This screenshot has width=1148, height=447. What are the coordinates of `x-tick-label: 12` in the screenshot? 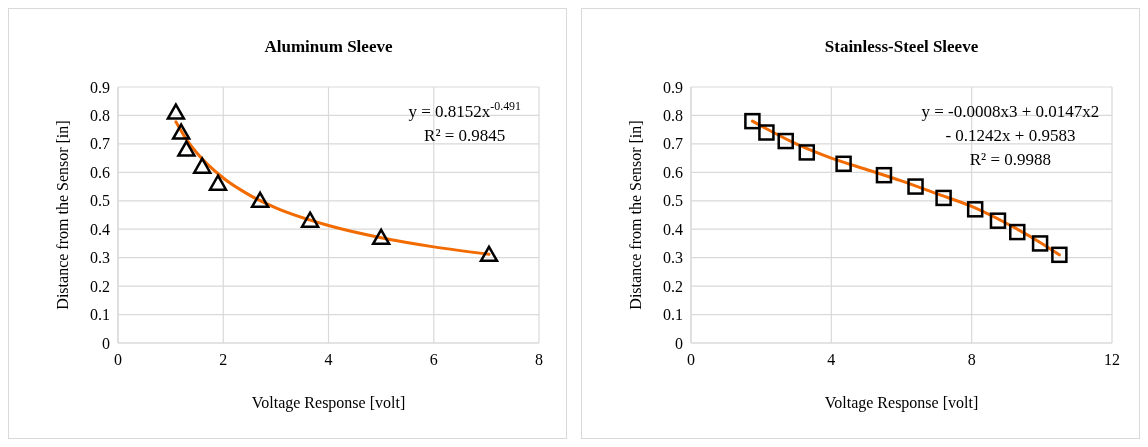 It's located at (1112, 359).